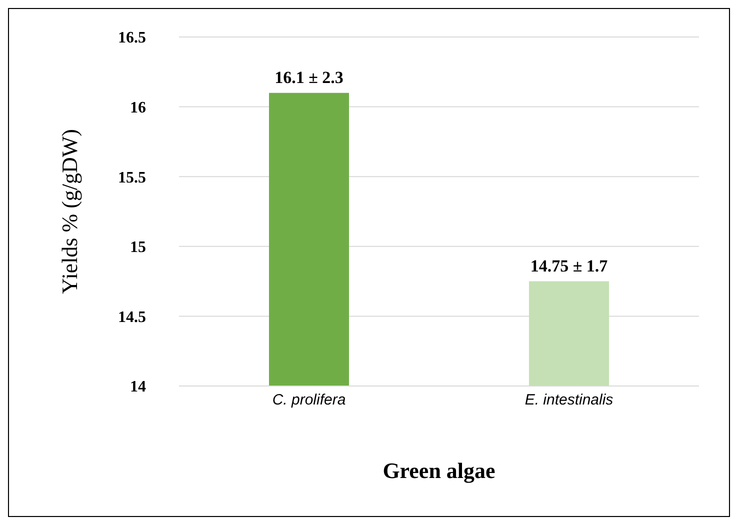 The height and width of the screenshot is (525, 738). What do you see at coordinates (132, 38) in the screenshot?
I see `y-tick-label: 16.5` at bounding box center [132, 38].